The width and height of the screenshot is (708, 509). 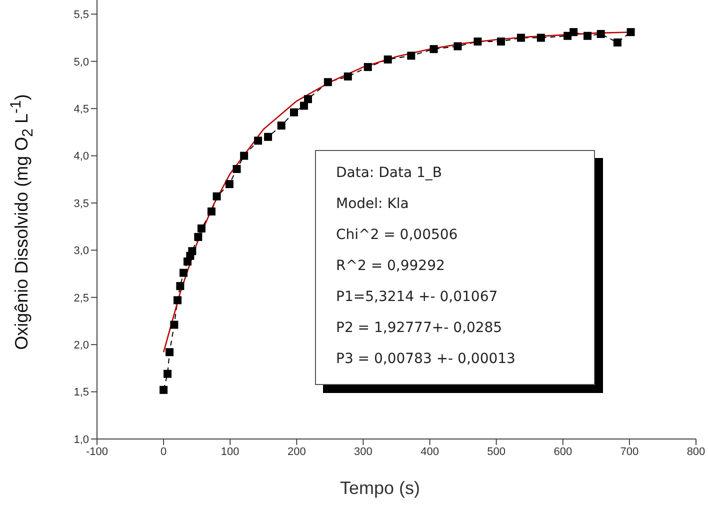 What do you see at coordinates (380, 488) in the screenshot?
I see `x-axis-title: Tempo (s)` at bounding box center [380, 488].